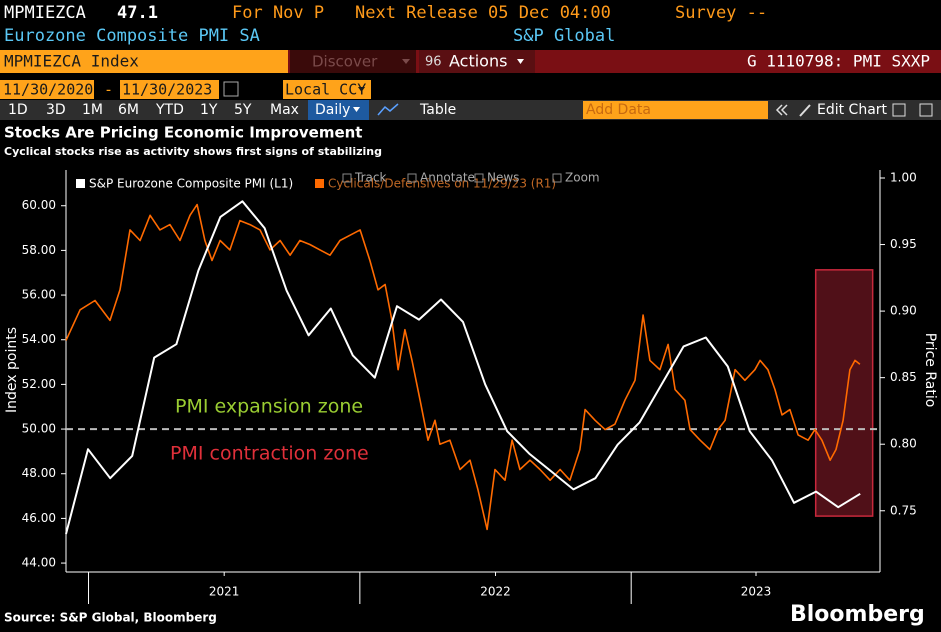 The image size is (941, 632). What do you see at coordinates (18, 110) in the screenshot?
I see `range-button: 1D` at bounding box center [18, 110].